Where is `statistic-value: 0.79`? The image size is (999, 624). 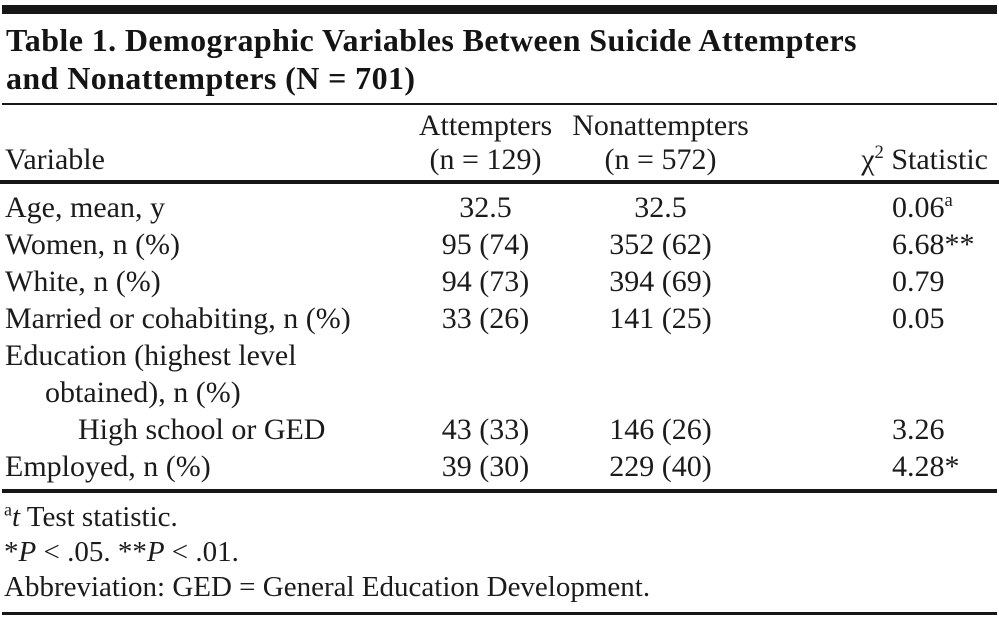 statistic-value: 0.79 is located at coordinates (918, 281).